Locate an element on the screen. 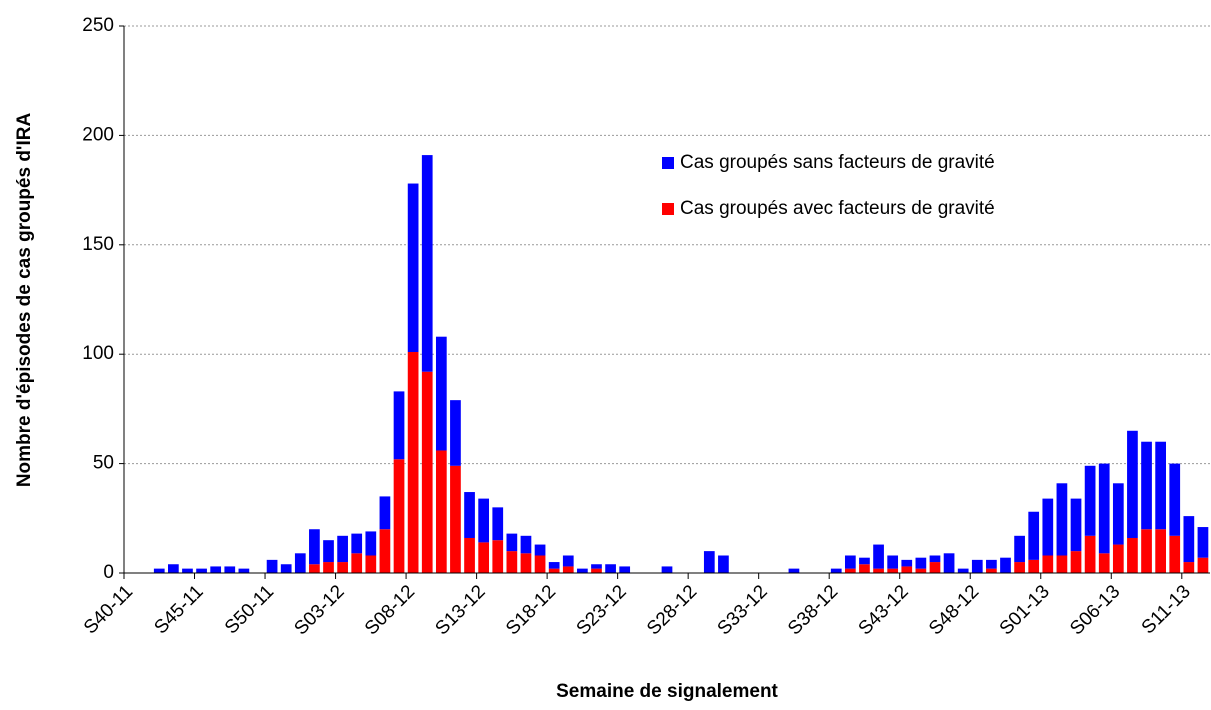 The height and width of the screenshot is (710, 1211). legend-label: Cas groupés avec facteurs de gravité is located at coordinates (837, 208).